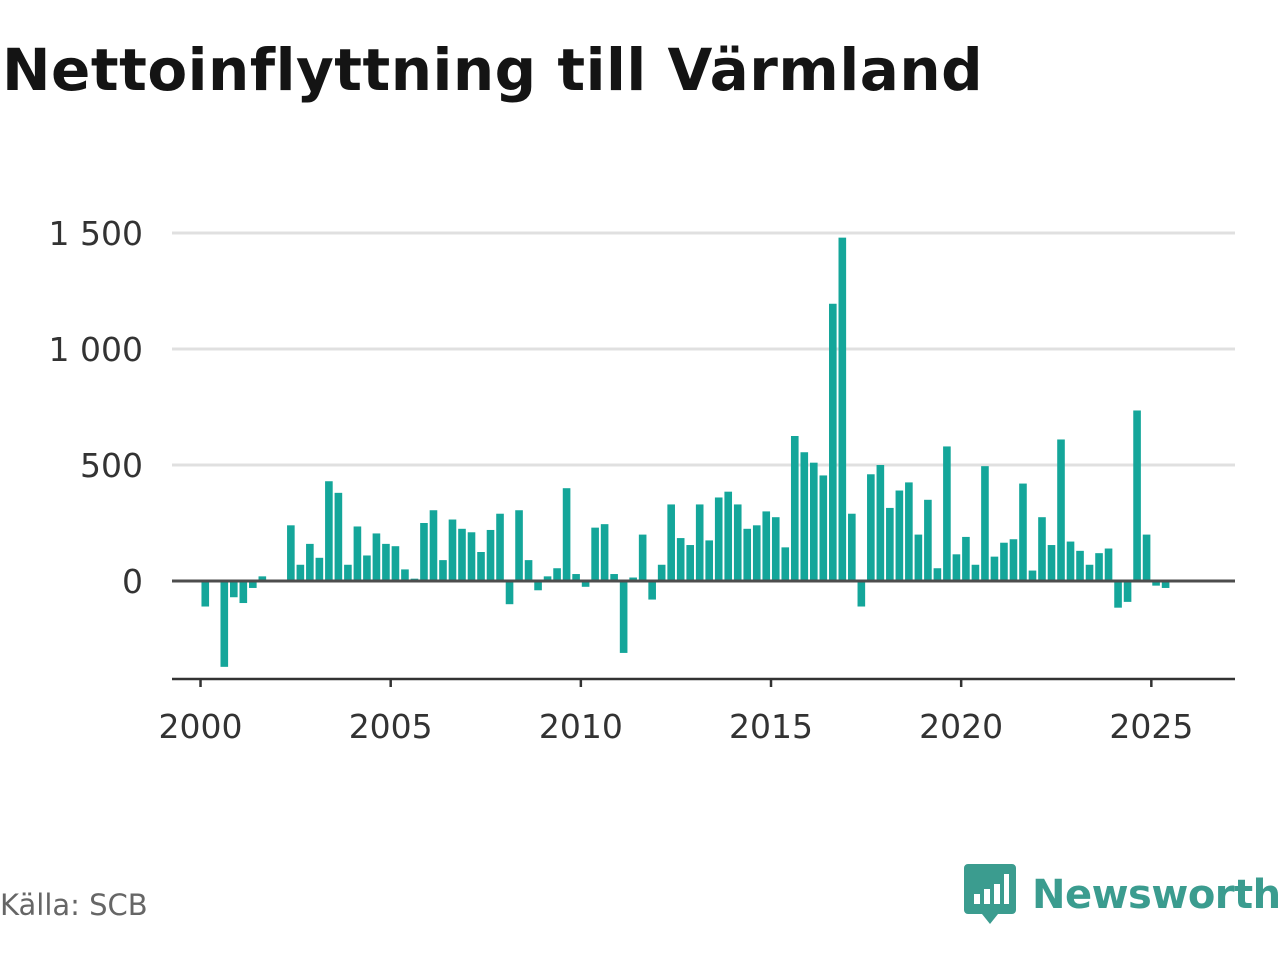 The width and height of the screenshot is (1280, 960). I want to click on newsworthy-logo-icon, so click(990, 894).